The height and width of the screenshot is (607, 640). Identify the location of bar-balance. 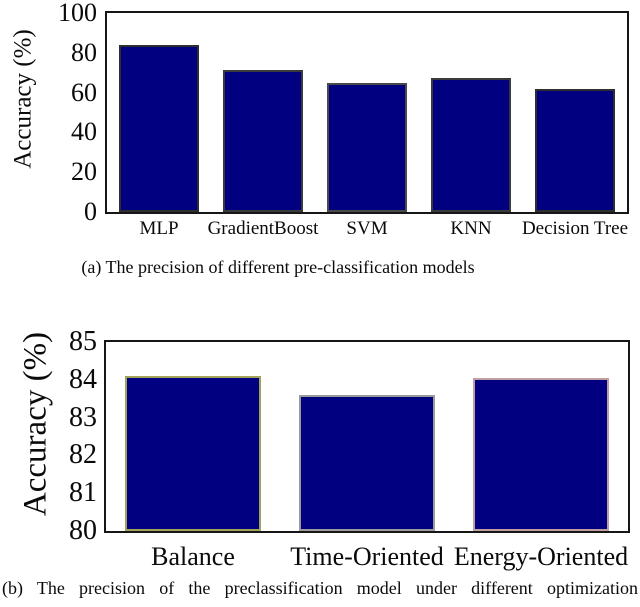
(193, 453).